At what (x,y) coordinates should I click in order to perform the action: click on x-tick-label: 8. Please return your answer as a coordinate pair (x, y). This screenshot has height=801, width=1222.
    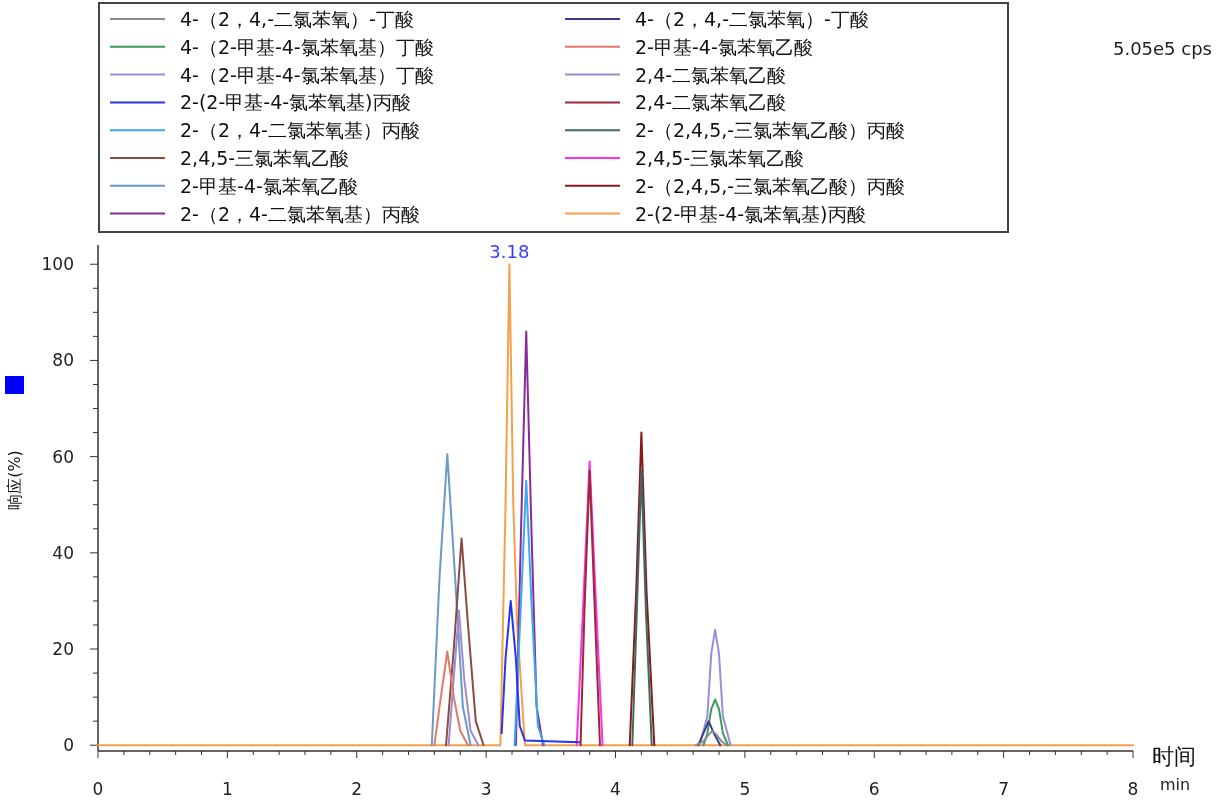
    Looking at the image, I should click on (1133, 789).